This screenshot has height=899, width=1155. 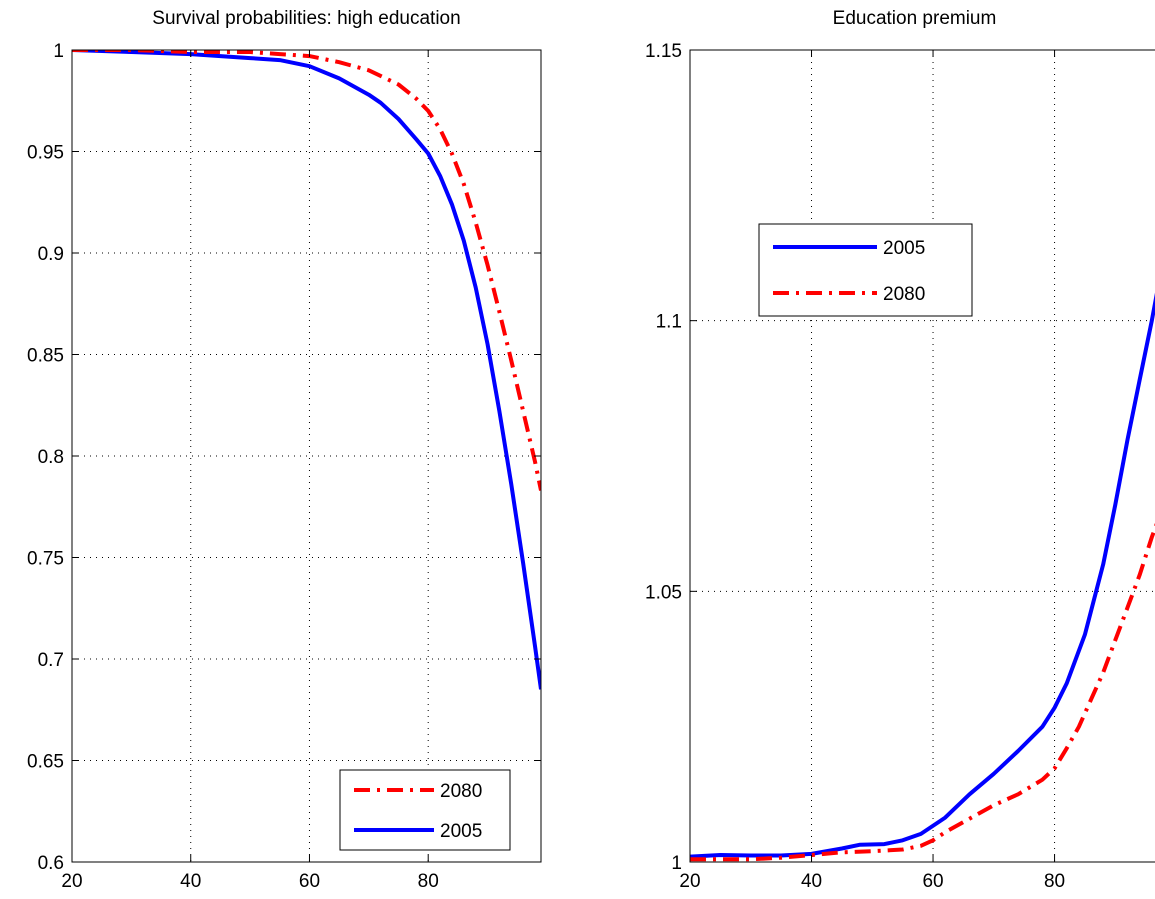 I want to click on y-tick-label: 0.65, so click(x=45, y=762).